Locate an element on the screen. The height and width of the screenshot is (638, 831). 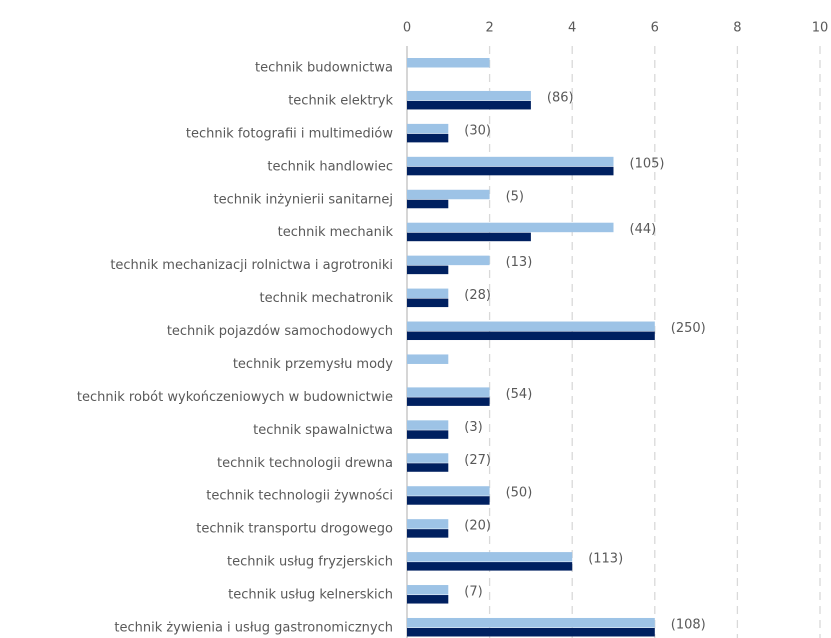
annotation: (13) is located at coordinates (519, 262).